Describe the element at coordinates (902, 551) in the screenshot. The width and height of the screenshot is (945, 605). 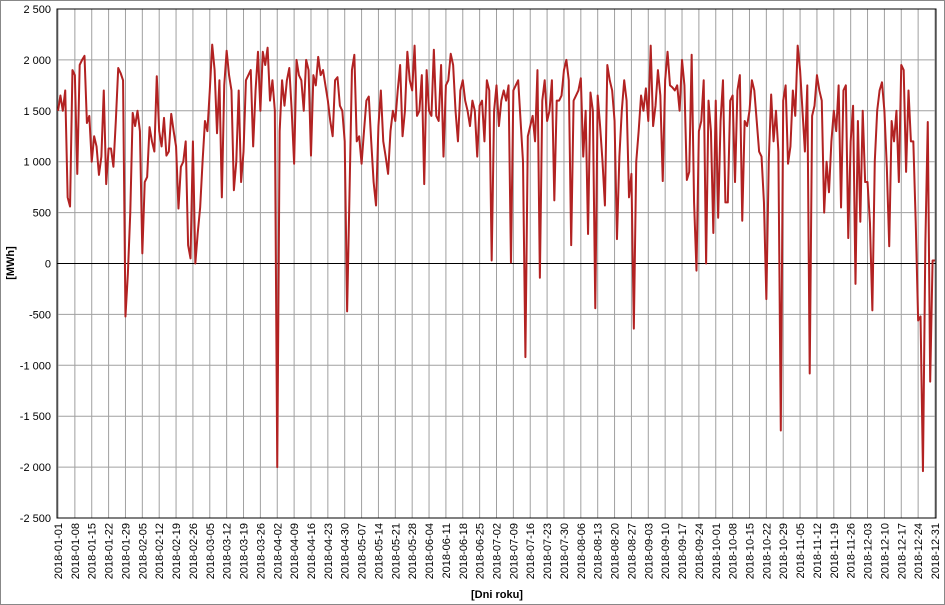
I see `x-tick-label: 2018-12-17` at that location.